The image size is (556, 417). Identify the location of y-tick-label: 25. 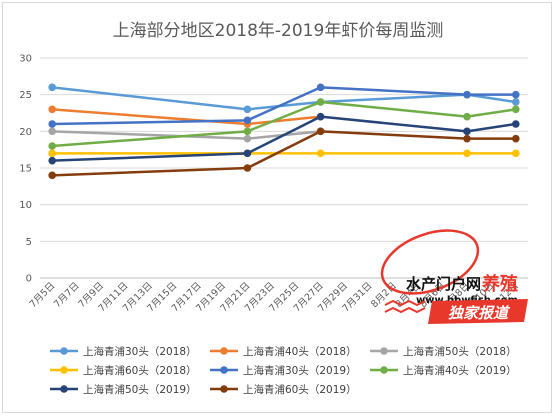
(25, 95).